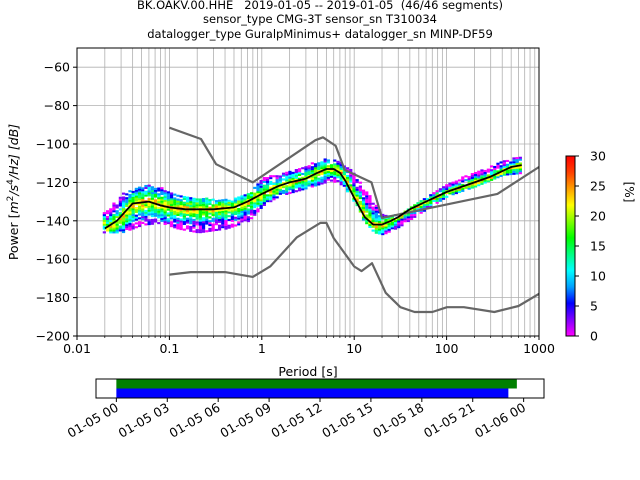  Describe the element at coordinates (313, 197) in the screenshot. I see `mean-psd-line` at that location.